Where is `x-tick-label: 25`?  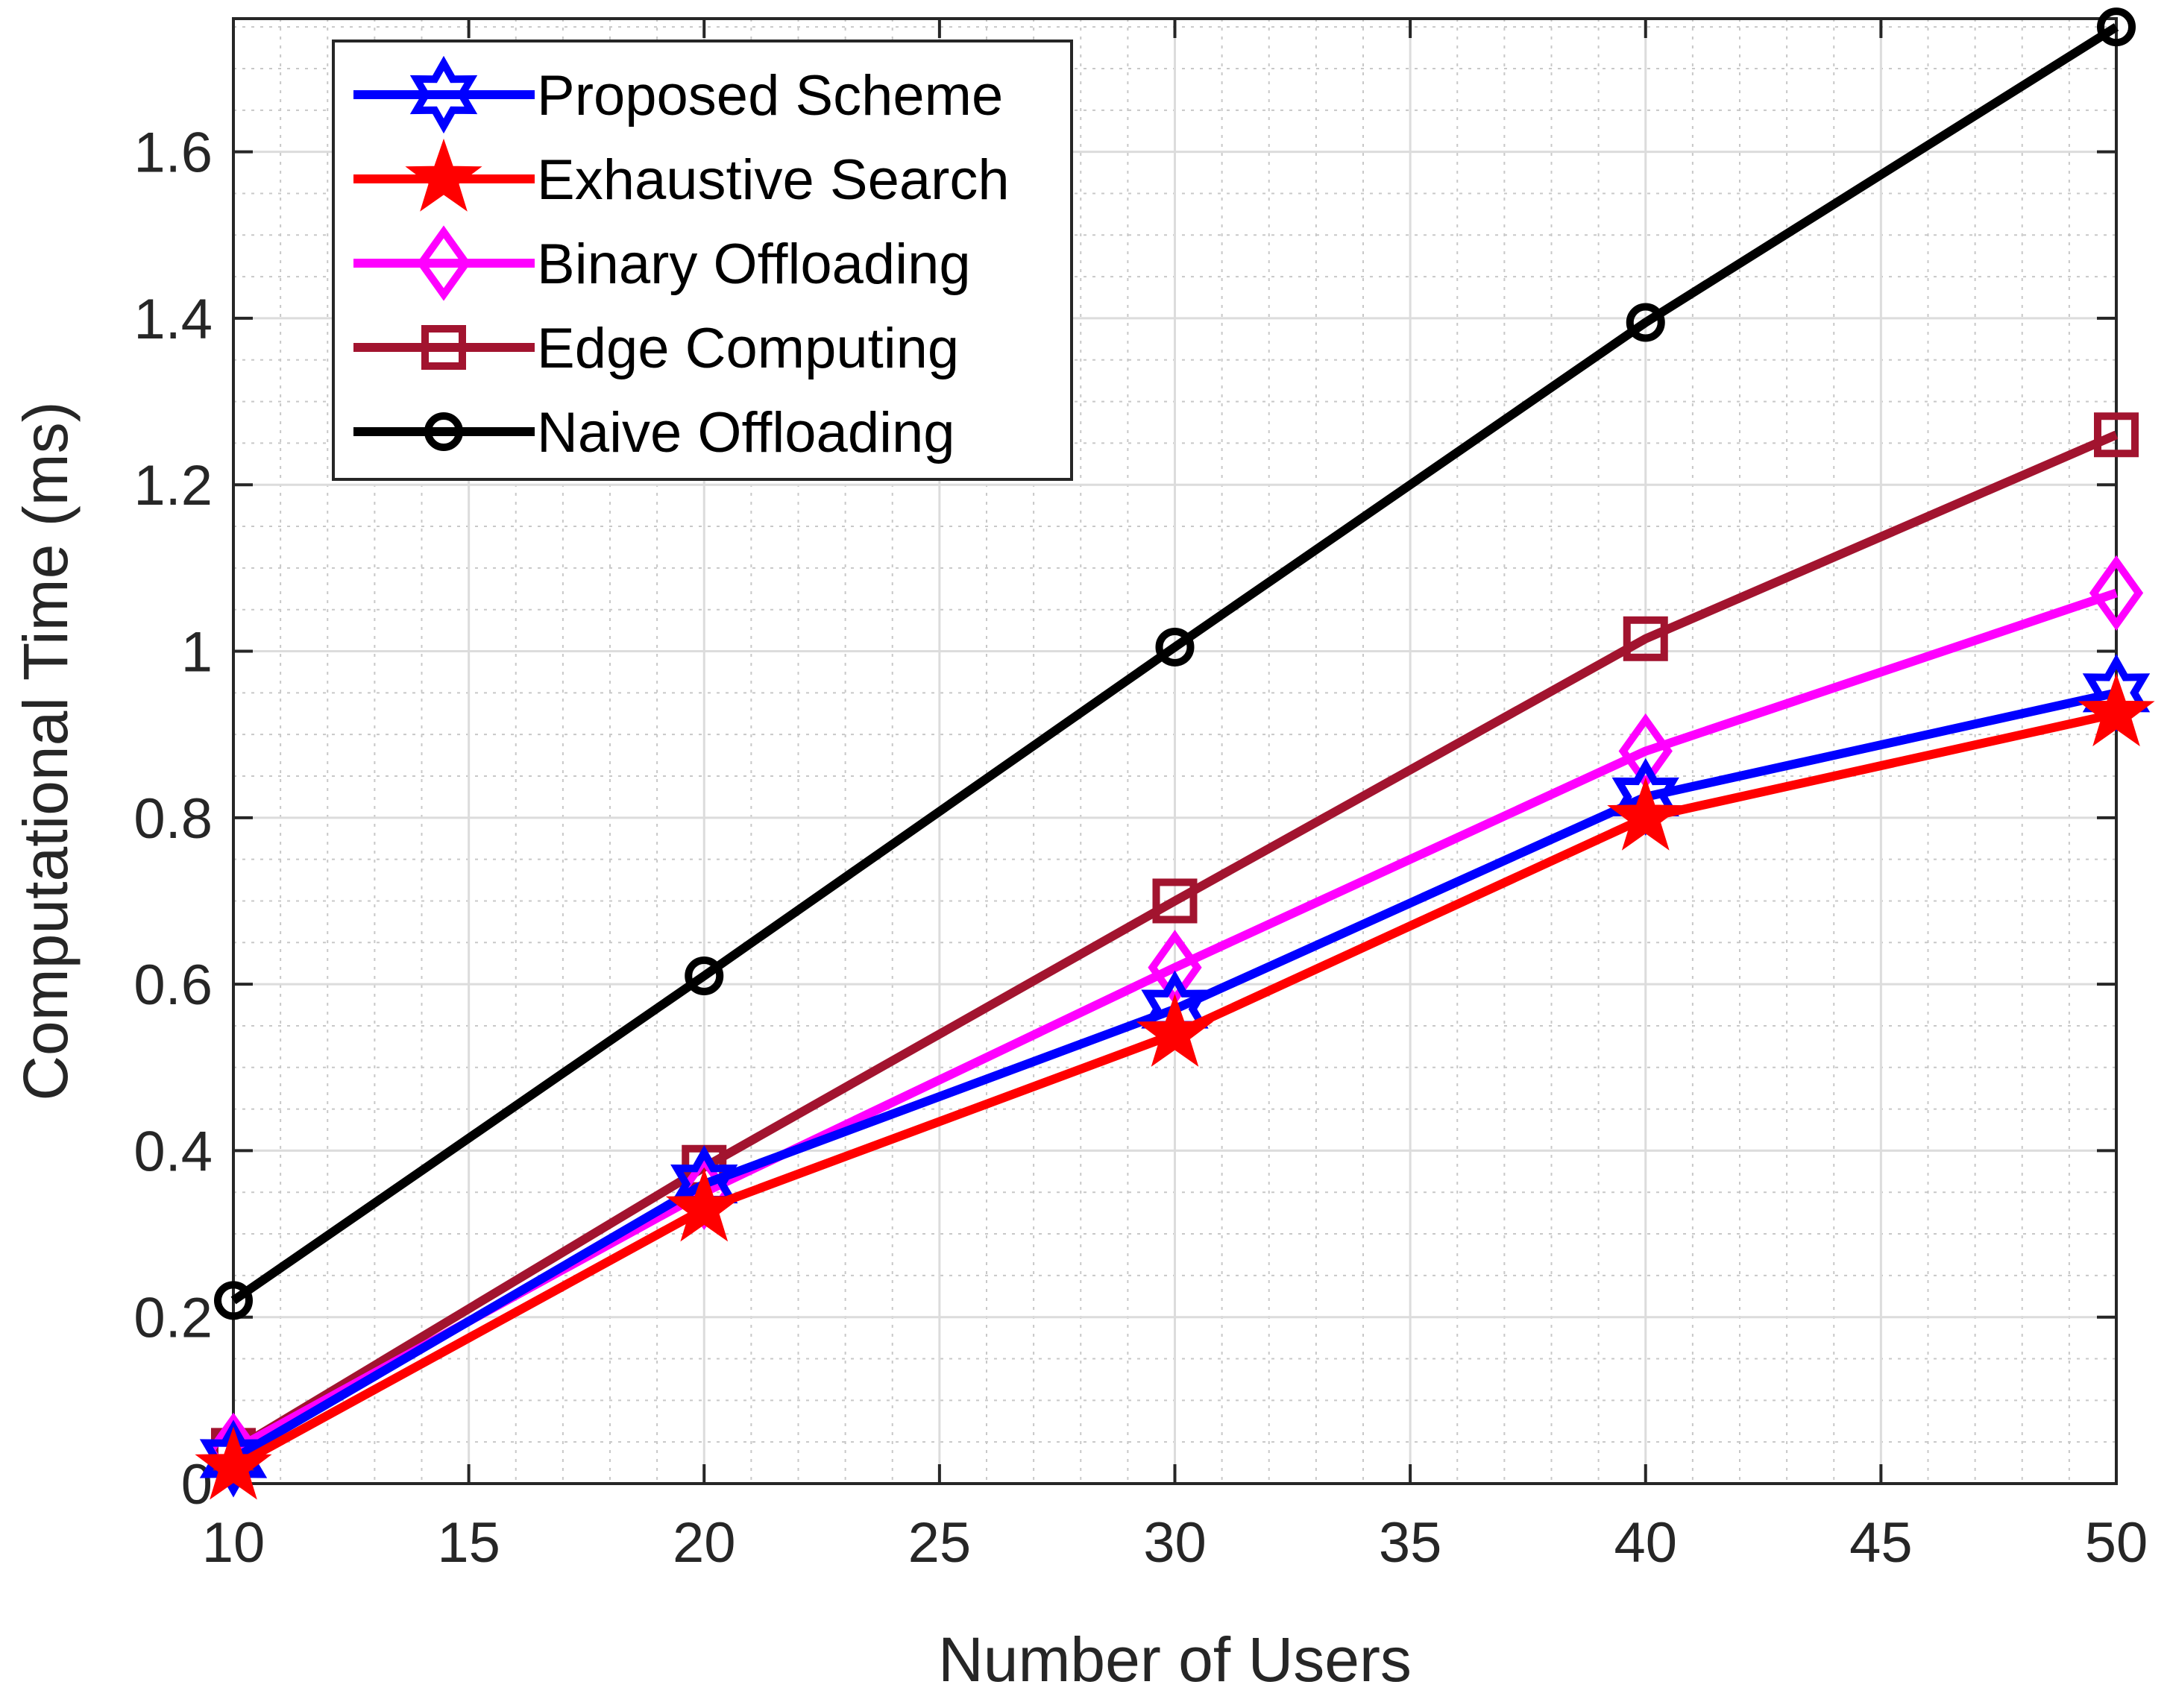 x-tick-label: 25 is located at coordinates (940, 1543).